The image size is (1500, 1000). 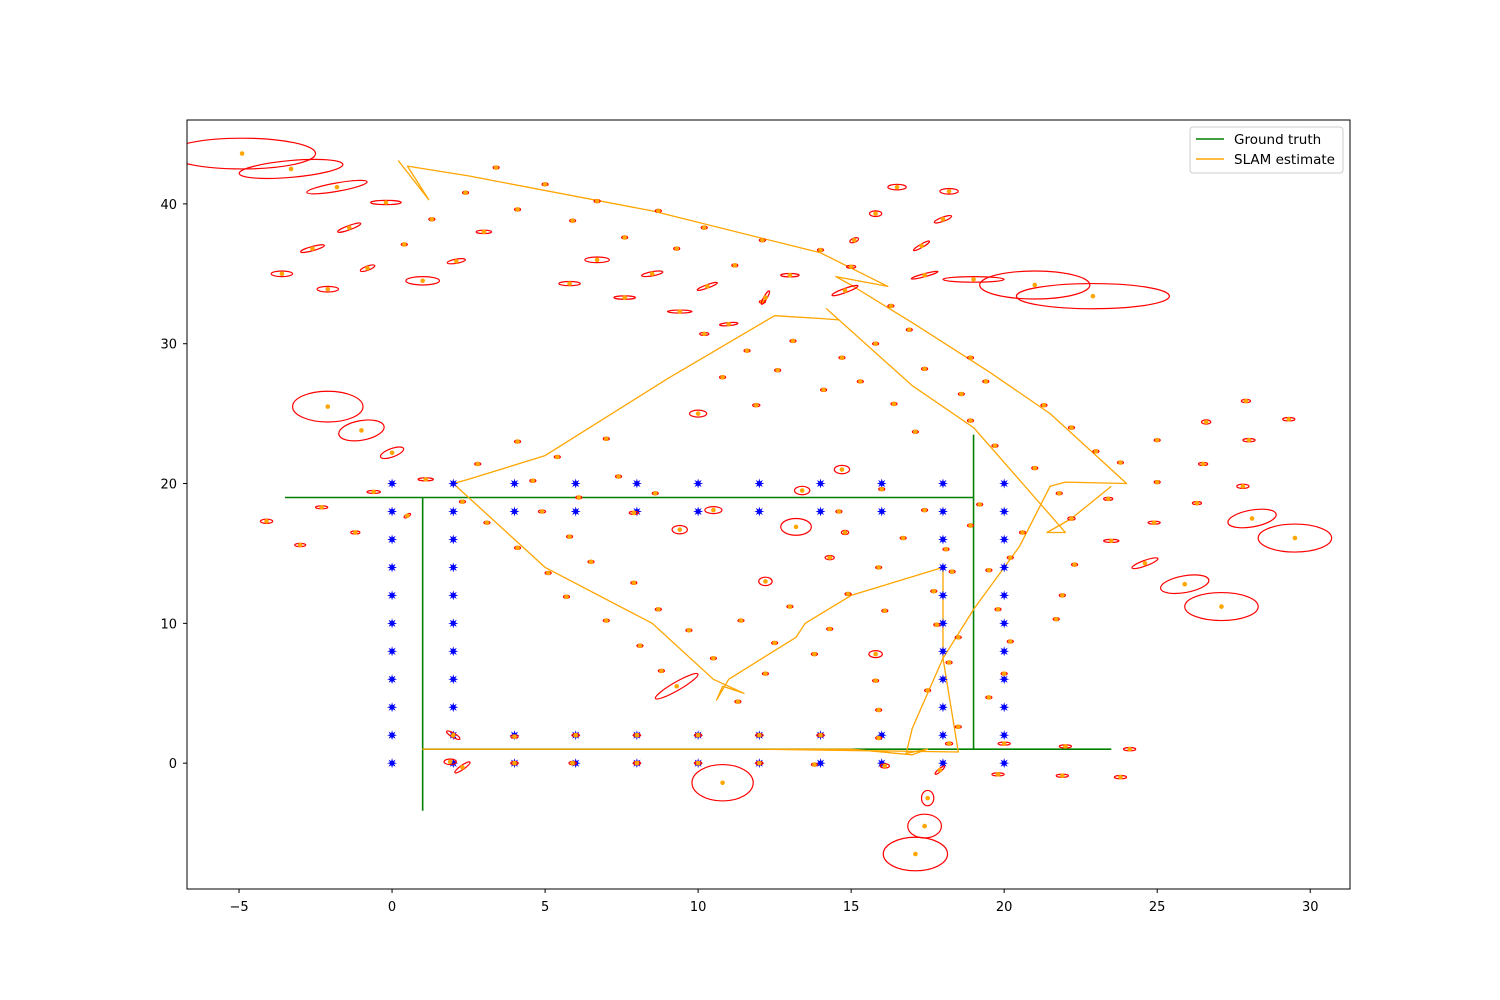 I want to click on x-tick-label: 0, so click(x=392, y=907).